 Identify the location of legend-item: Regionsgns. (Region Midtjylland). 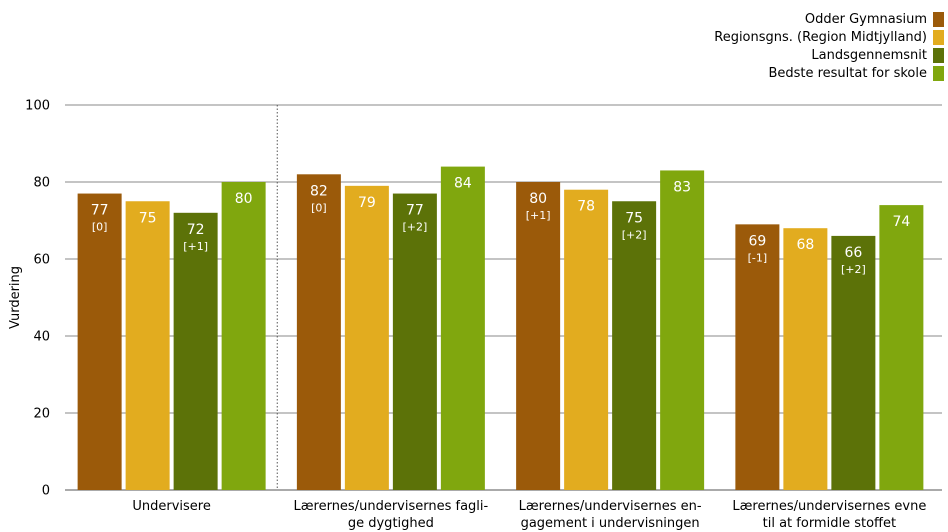
(829, 37).